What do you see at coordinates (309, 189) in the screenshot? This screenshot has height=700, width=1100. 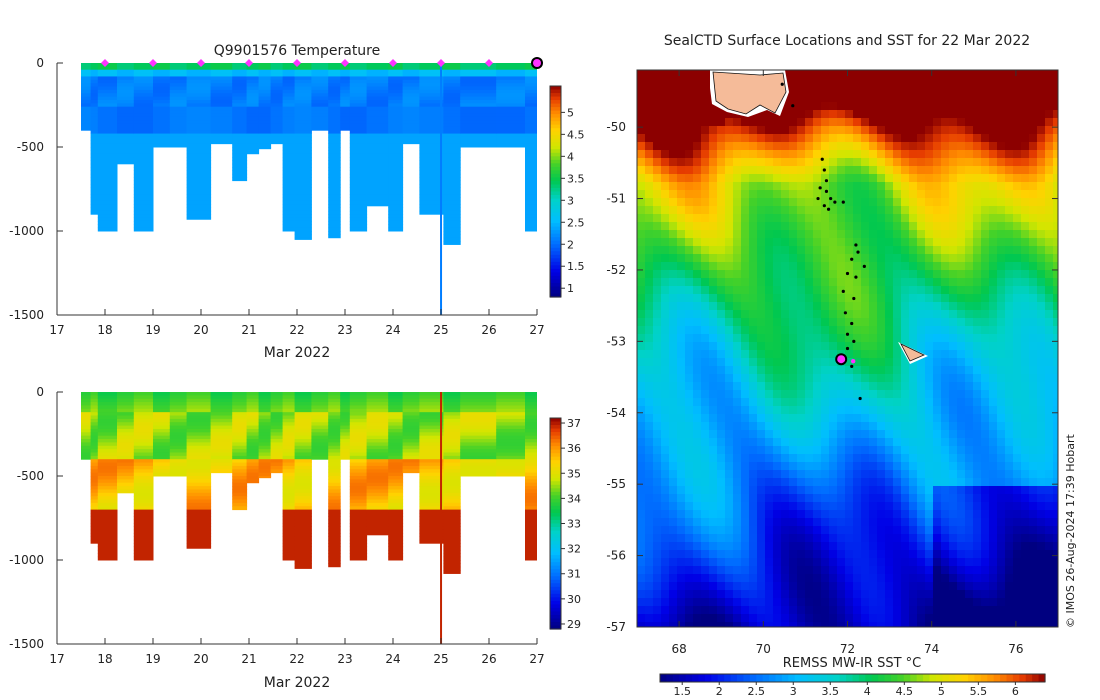 I see `temperature-profiles` at bounding box center [309, 189].